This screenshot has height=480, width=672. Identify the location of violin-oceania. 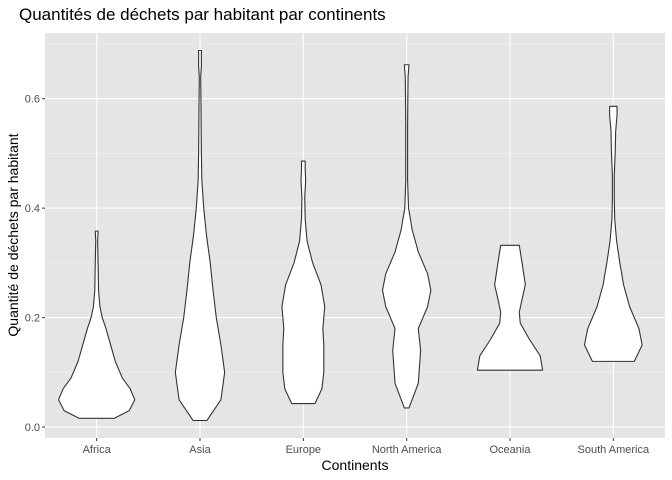
(510, 307).